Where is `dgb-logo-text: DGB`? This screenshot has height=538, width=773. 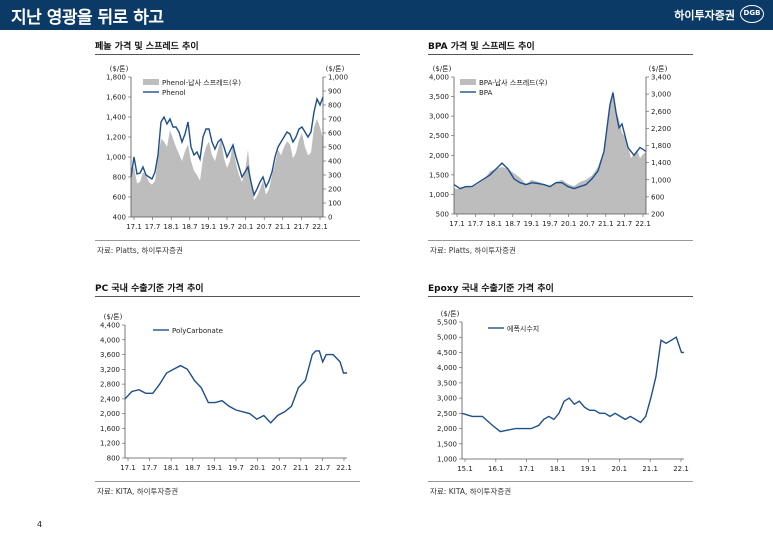
dgb-logo-text: DGB is located at coordinates (752, 13).